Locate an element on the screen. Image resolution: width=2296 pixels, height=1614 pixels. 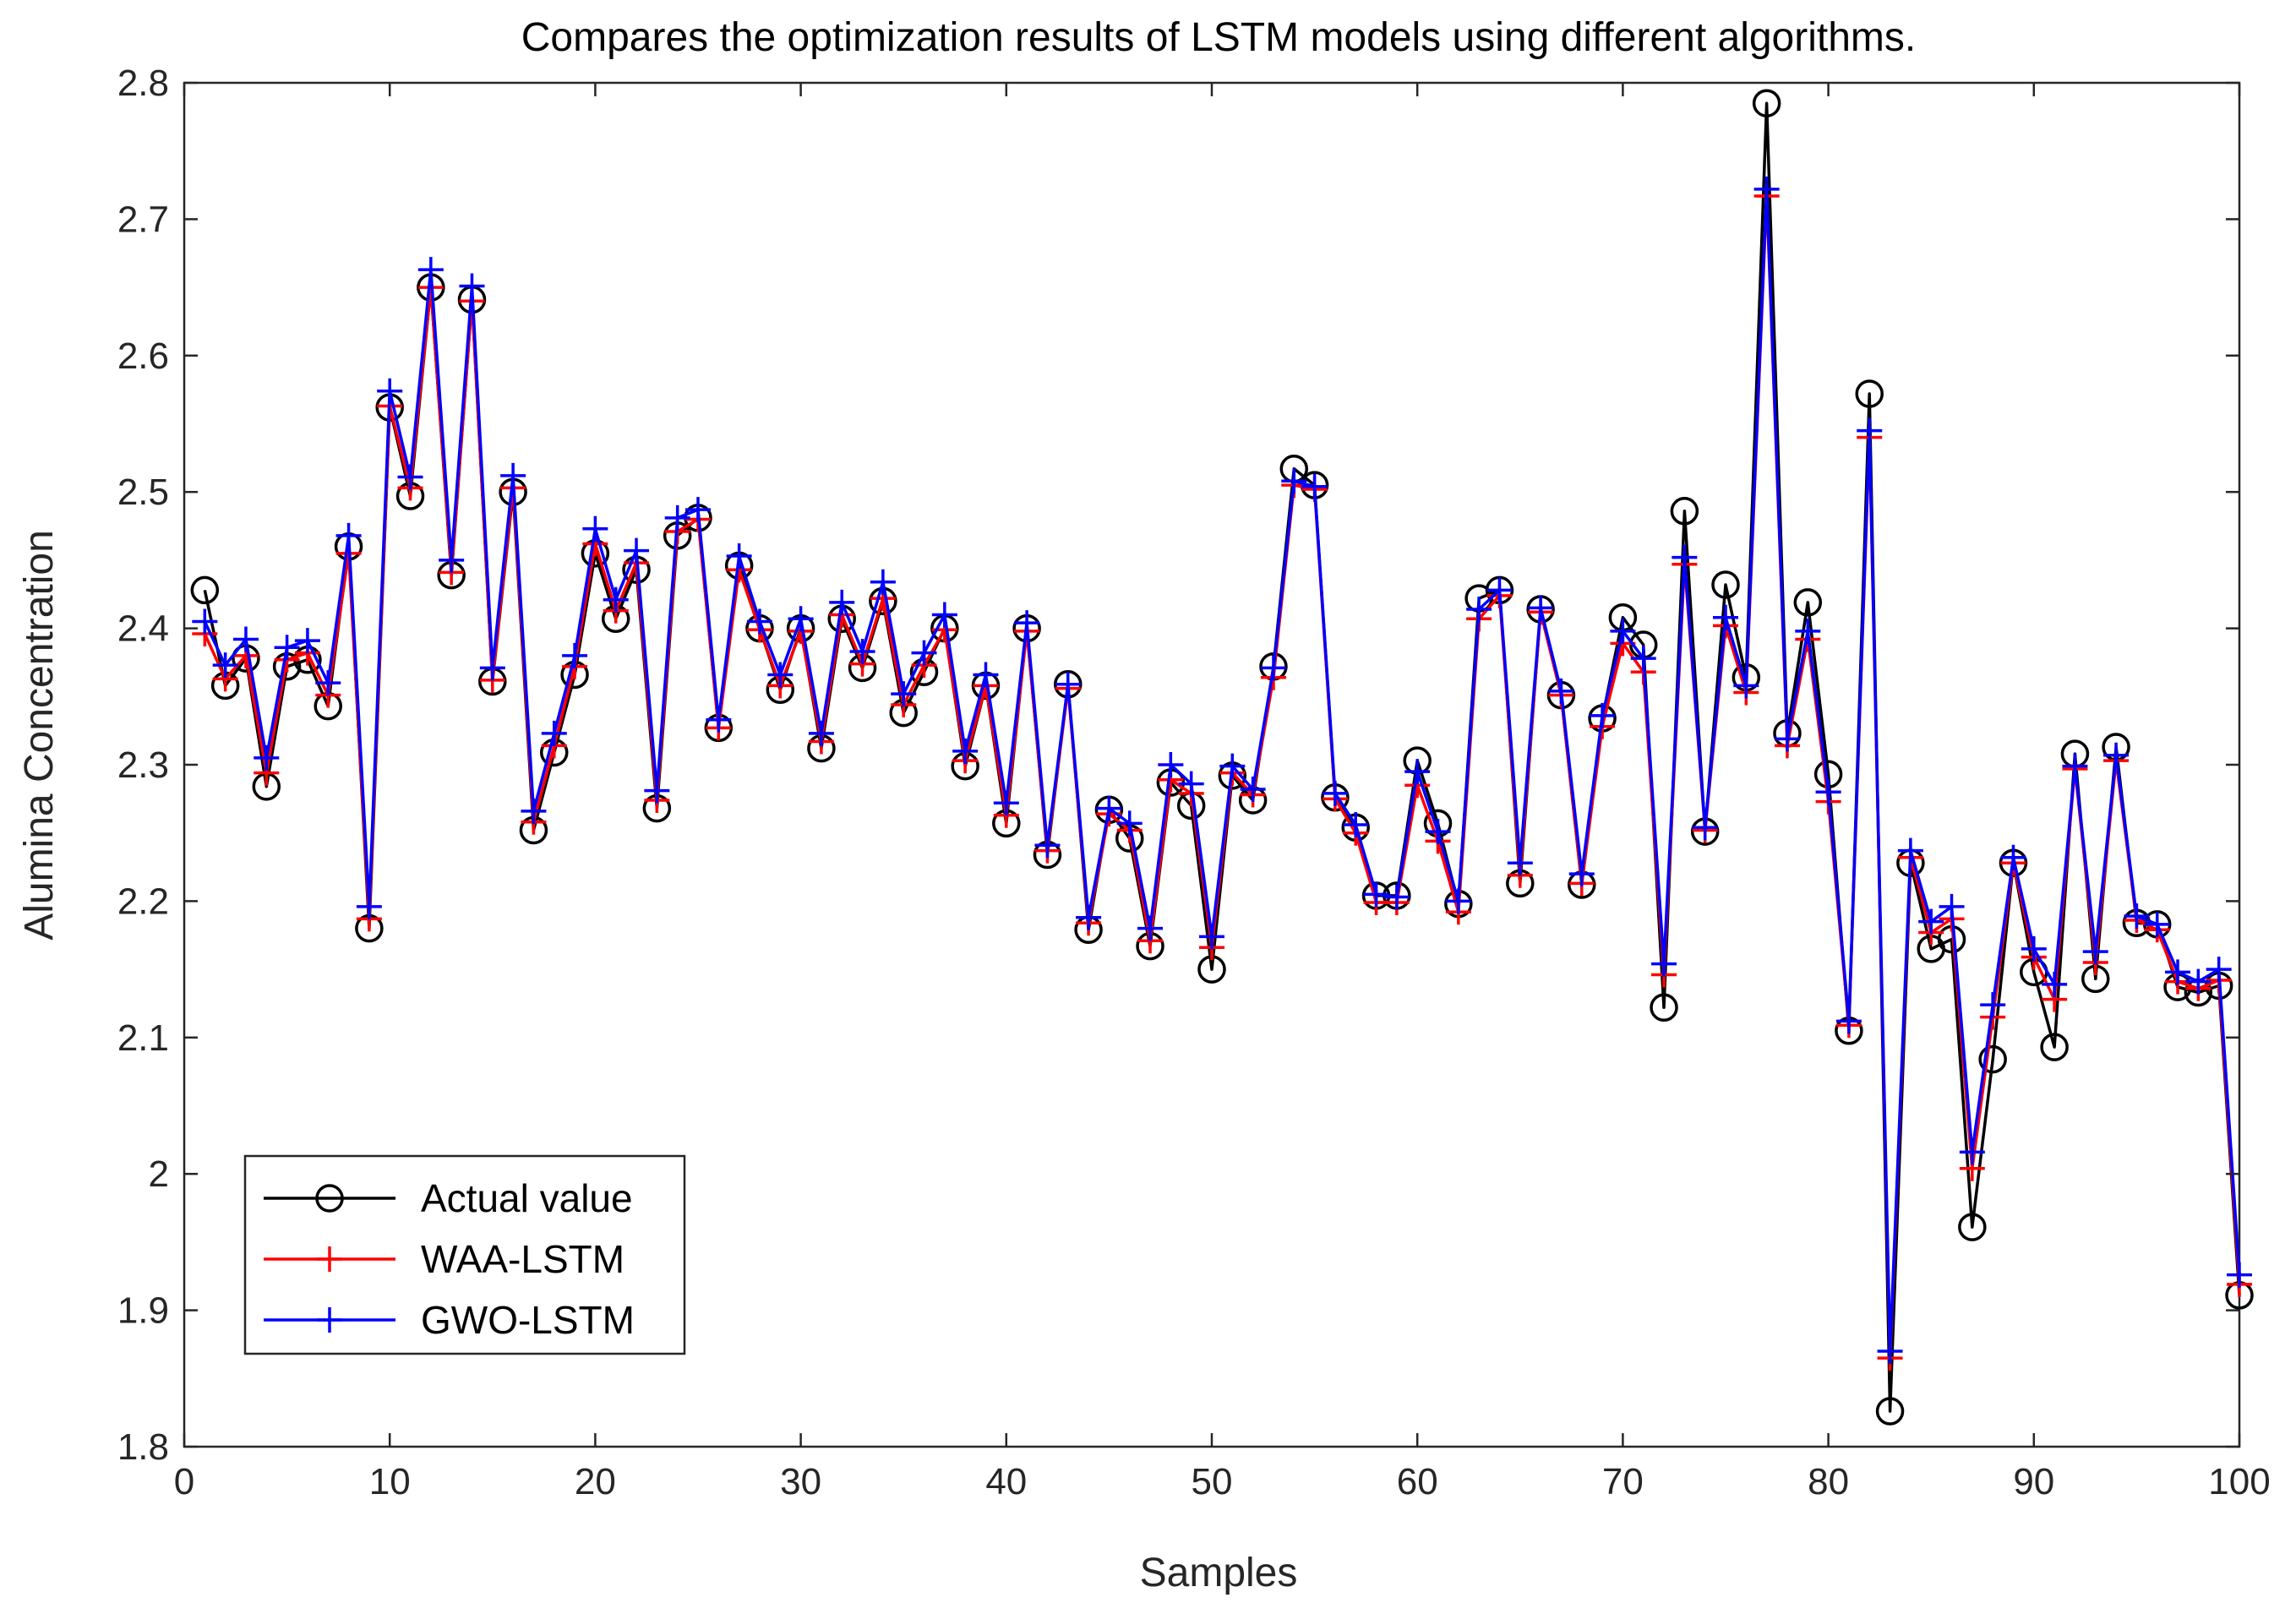
legend-entry-waa-lstm: WAA-LSTM is located at coordinates (444, 1259).